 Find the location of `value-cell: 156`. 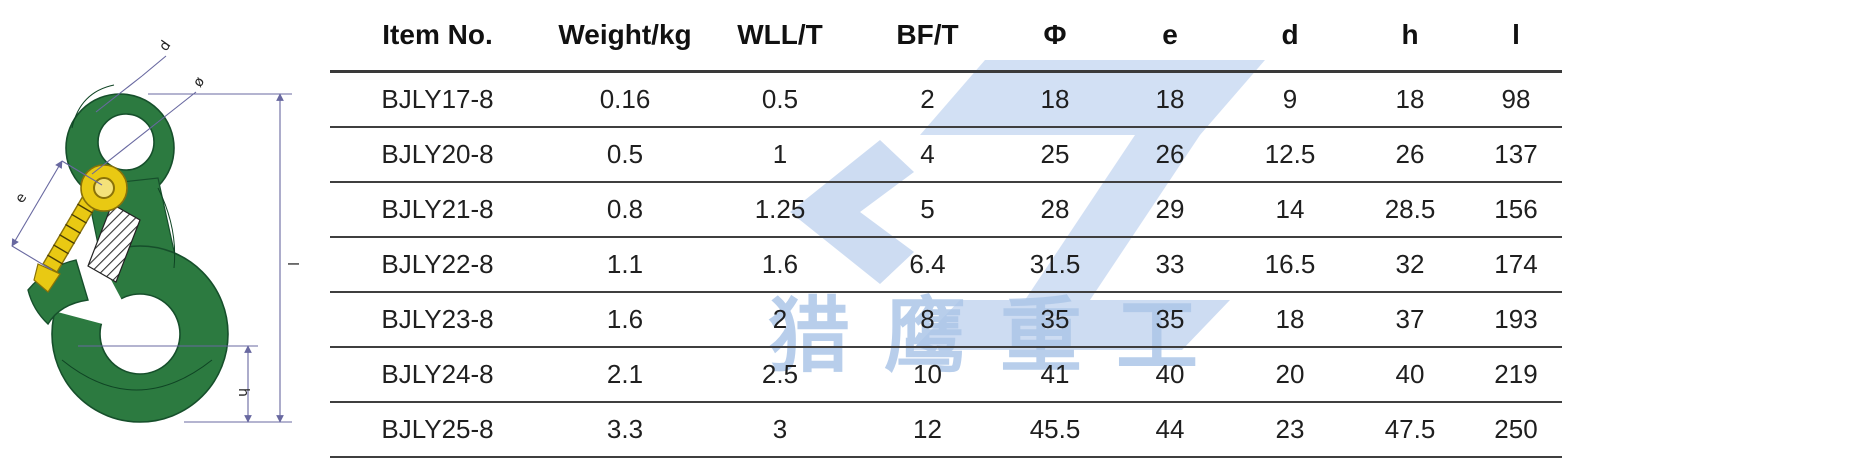

value-cell: 156 is located at coordinates (1516, 210).